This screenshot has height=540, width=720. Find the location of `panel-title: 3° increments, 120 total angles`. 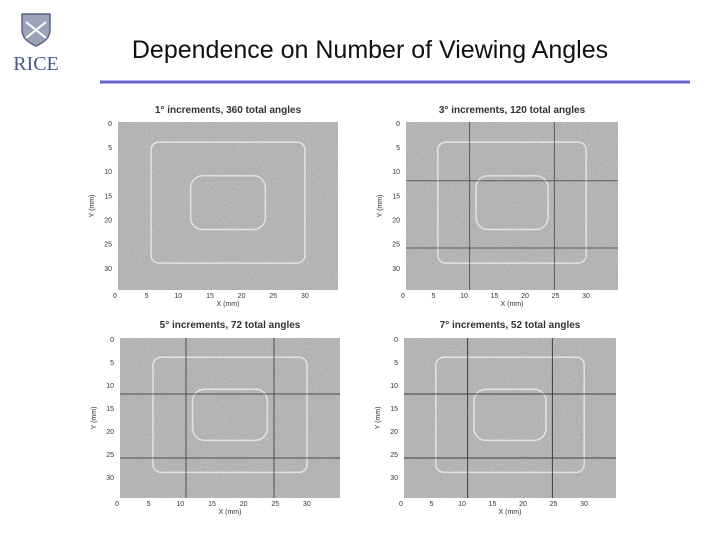

panel-title: 3° increments, 120 total angles is located at coordinates (512, 110).